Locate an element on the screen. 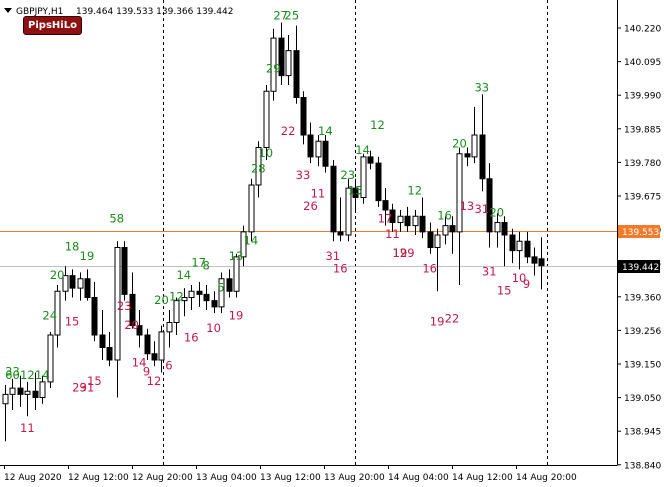 This screenshot has height=487, width=664. down-count-label: 19 is located at coordinates (437, 322).